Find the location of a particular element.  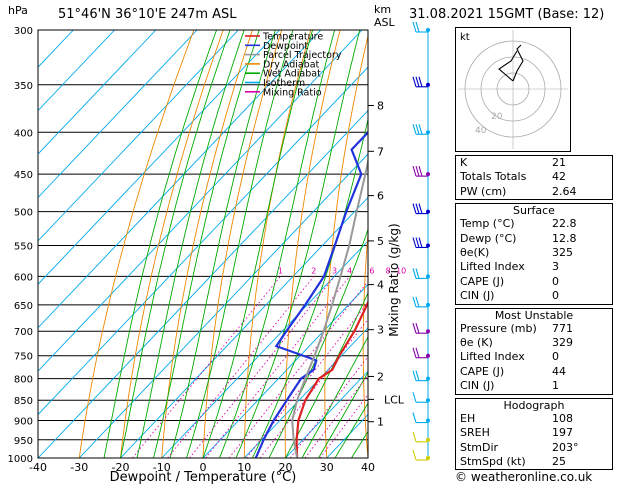

temperature-tick-label: -30 is located at coordinates (79, 467).